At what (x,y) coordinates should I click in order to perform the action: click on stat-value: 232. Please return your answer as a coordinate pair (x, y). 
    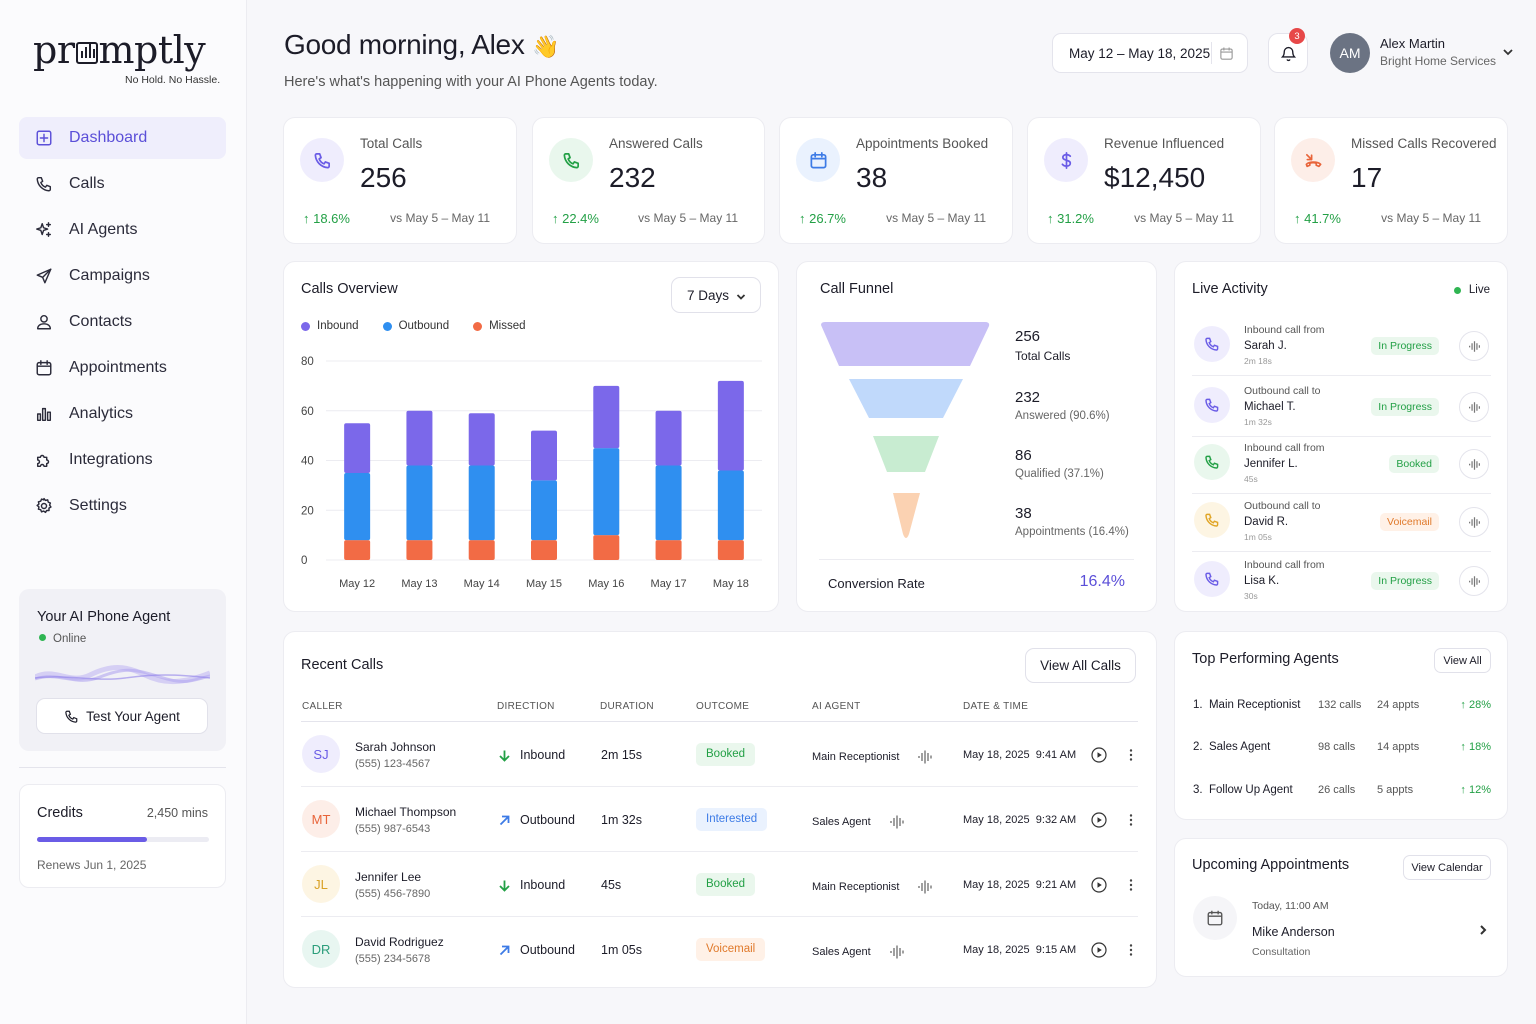
    Looking at the image, I should click on (632, 177).